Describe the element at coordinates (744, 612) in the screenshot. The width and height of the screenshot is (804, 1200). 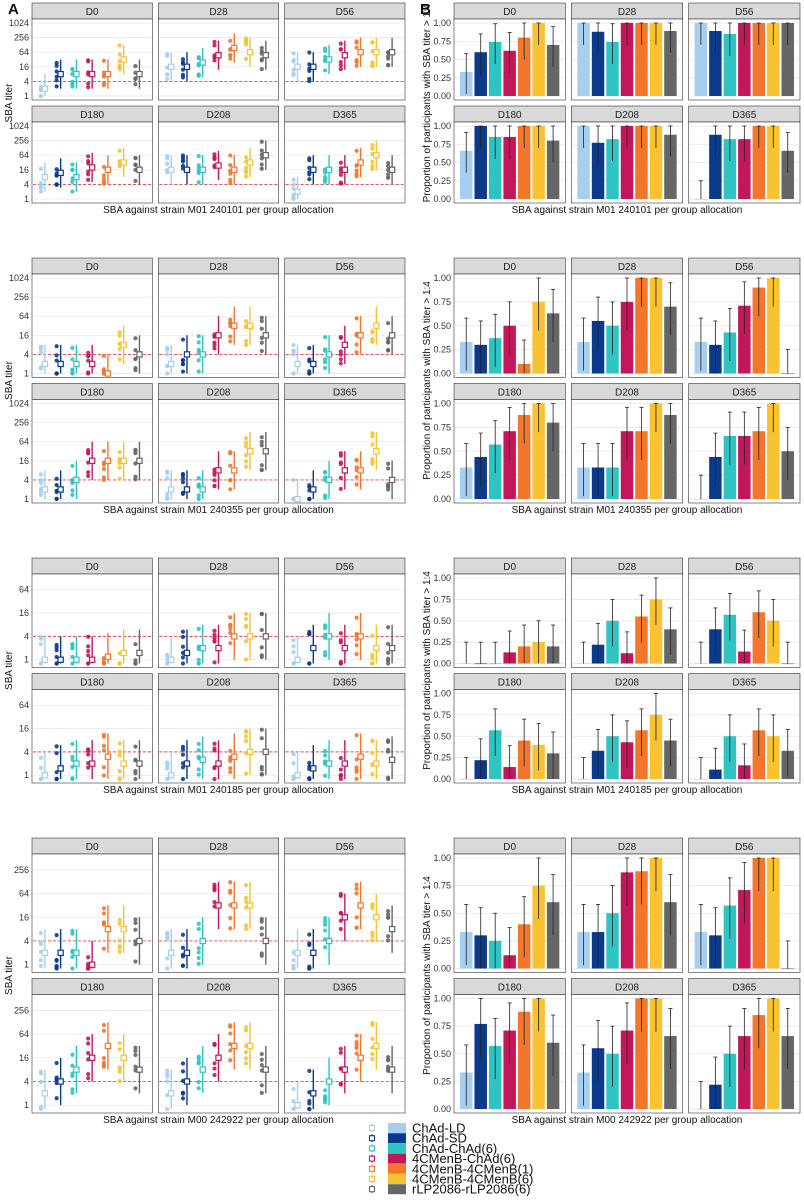
I see `facet-prop-240185-d56: D56` at that location.